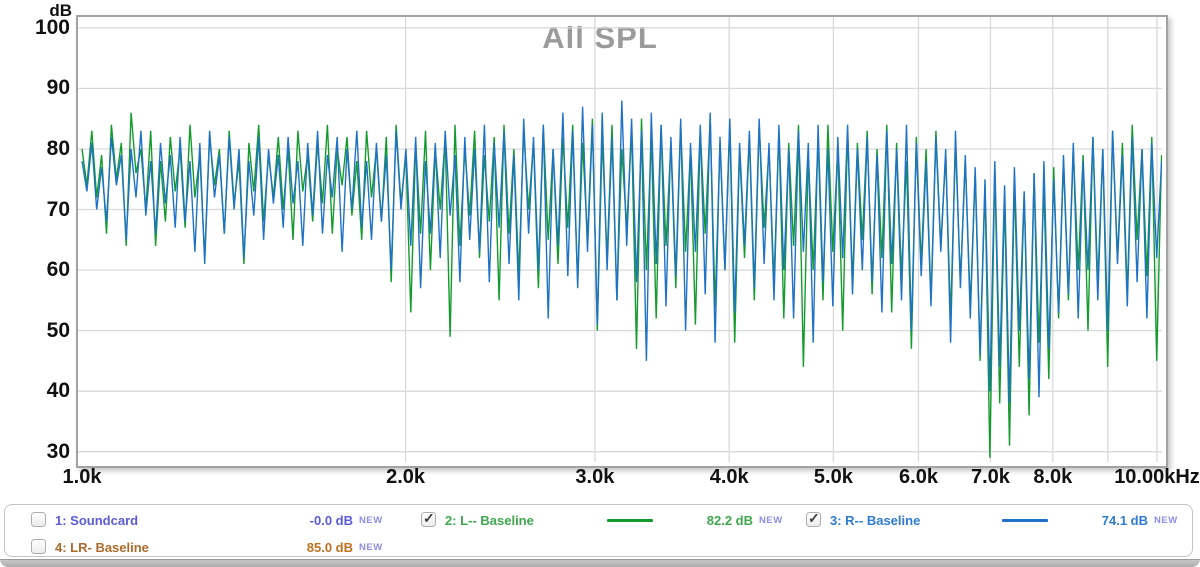  I want to click on x-tick-label: 8.0k, so click(1053, 477).